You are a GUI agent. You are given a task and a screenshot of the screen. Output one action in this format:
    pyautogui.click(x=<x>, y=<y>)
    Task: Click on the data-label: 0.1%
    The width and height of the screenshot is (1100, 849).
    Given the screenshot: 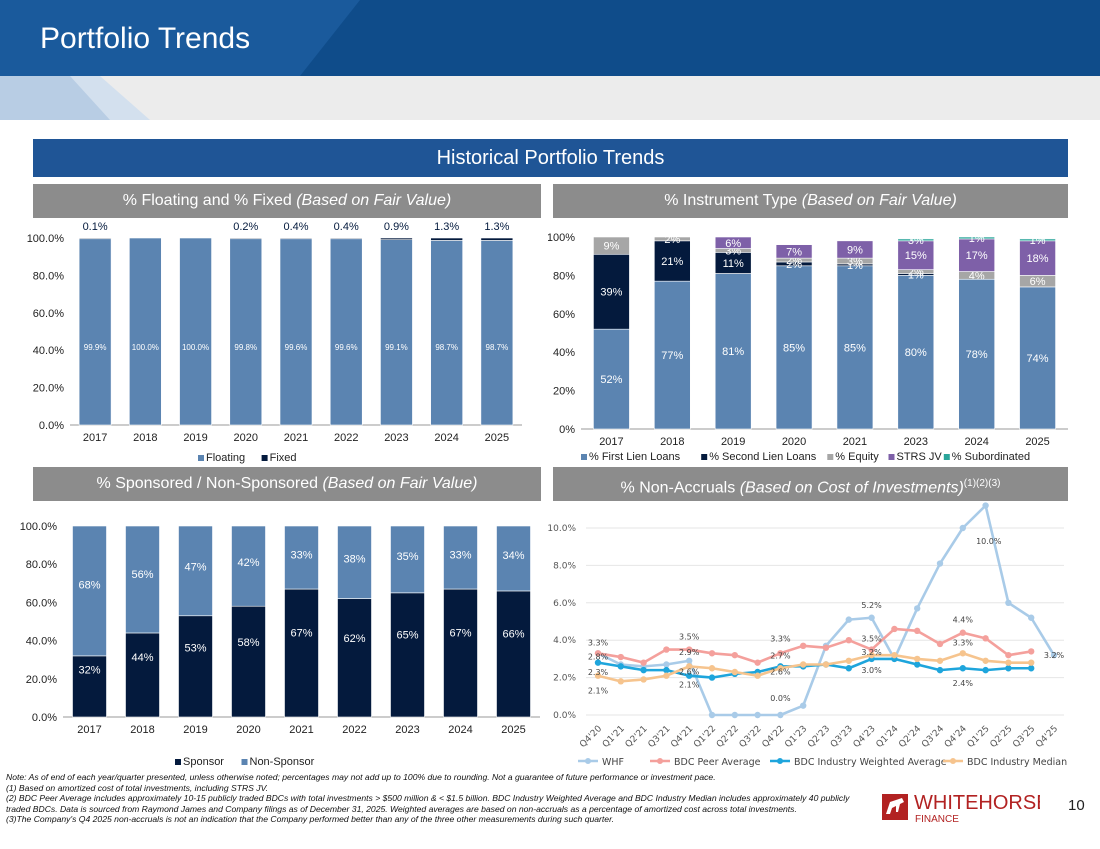 What is the action you would take?
    pyautogui.click(x=95, y=227)
    